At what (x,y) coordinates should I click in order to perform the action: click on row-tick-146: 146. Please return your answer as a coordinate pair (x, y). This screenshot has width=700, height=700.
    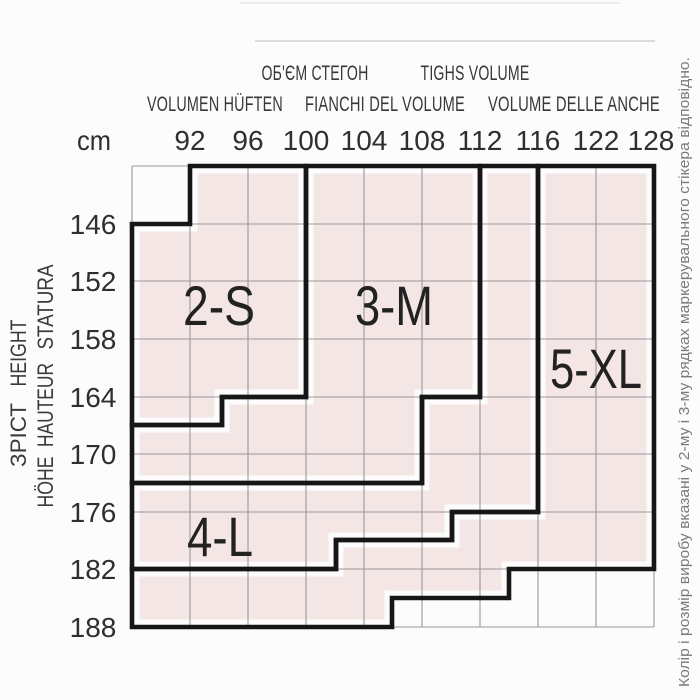
    Looking at the image, I should click on (93, 224).